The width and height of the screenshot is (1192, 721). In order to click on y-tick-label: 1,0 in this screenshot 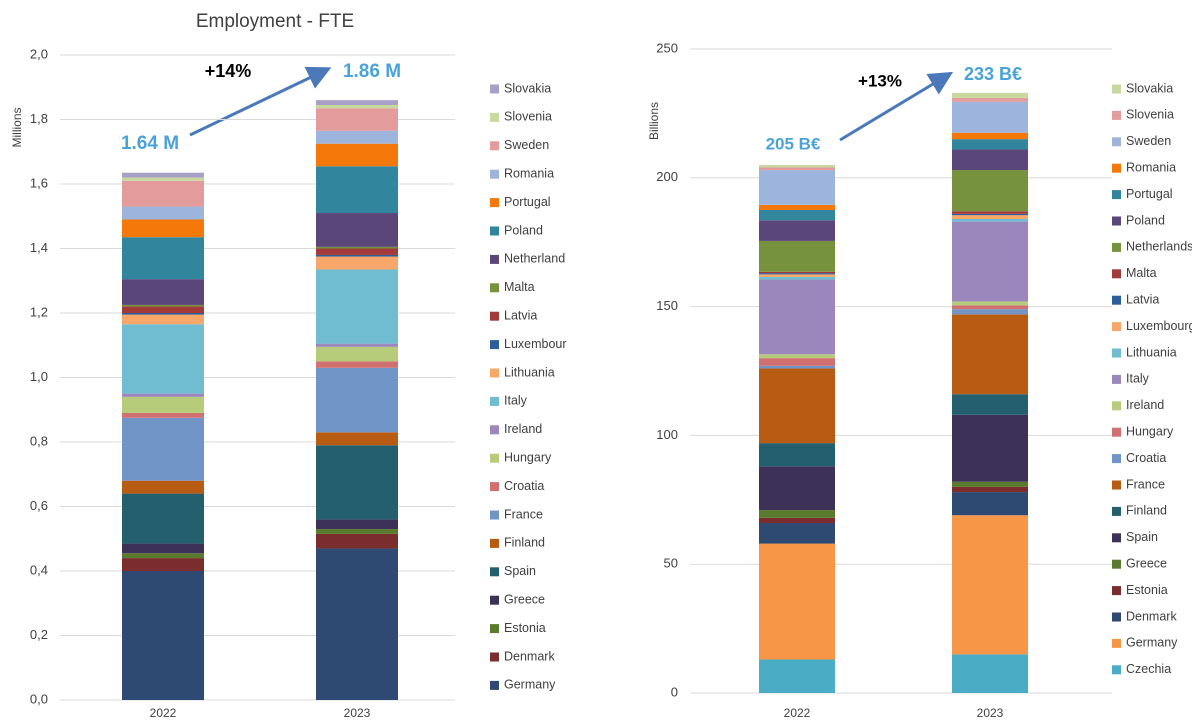, I will do `click(39, 376)`.